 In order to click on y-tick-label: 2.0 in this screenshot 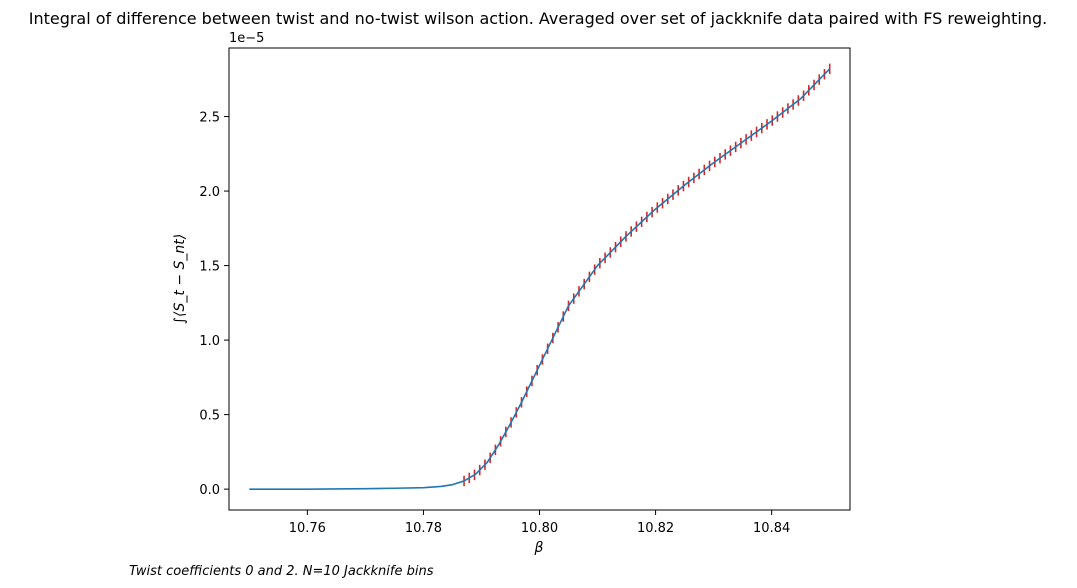, I will do `click(209, 192)`.